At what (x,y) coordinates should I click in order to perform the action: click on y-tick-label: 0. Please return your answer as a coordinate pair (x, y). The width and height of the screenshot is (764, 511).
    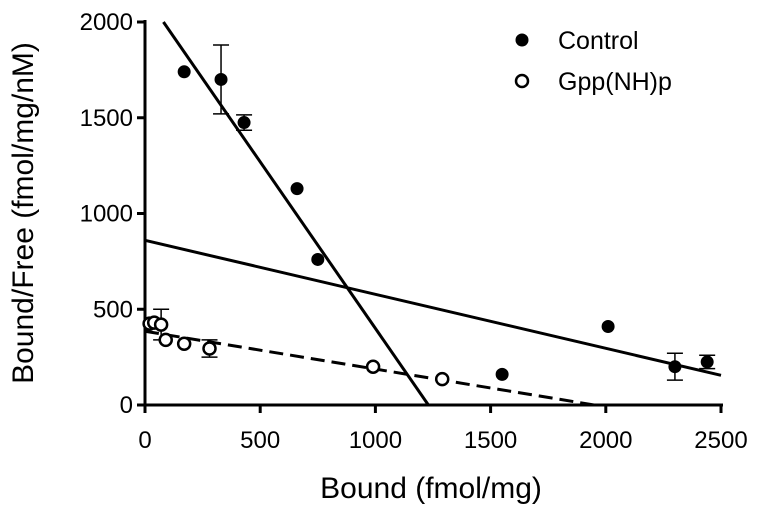
    Looking at the image, I should click on (126, 405).